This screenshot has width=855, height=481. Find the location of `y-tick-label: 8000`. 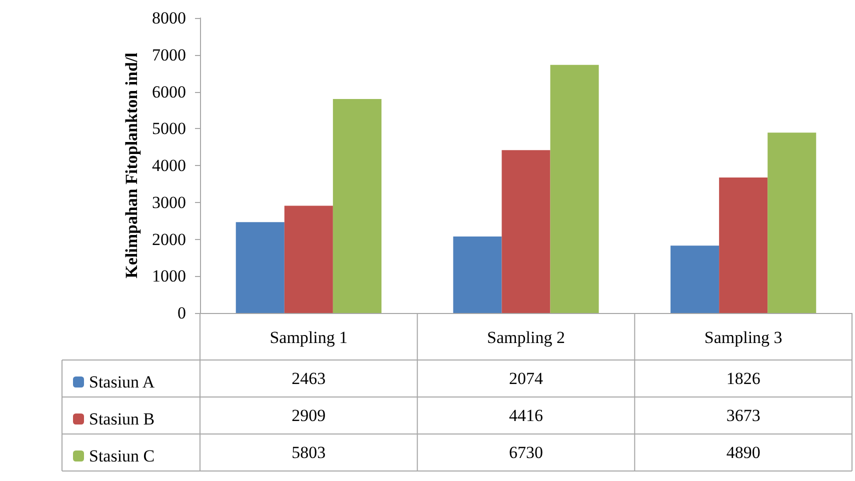

y-tick-label: 8000 is located at coordinates (169, 18).